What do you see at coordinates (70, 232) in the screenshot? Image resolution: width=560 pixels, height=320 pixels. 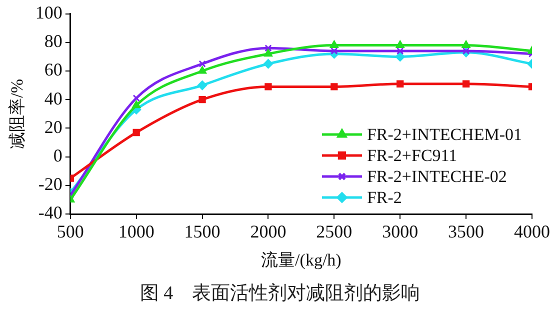 I see `x-tick-label: 500` at bounding box center [70, 232].